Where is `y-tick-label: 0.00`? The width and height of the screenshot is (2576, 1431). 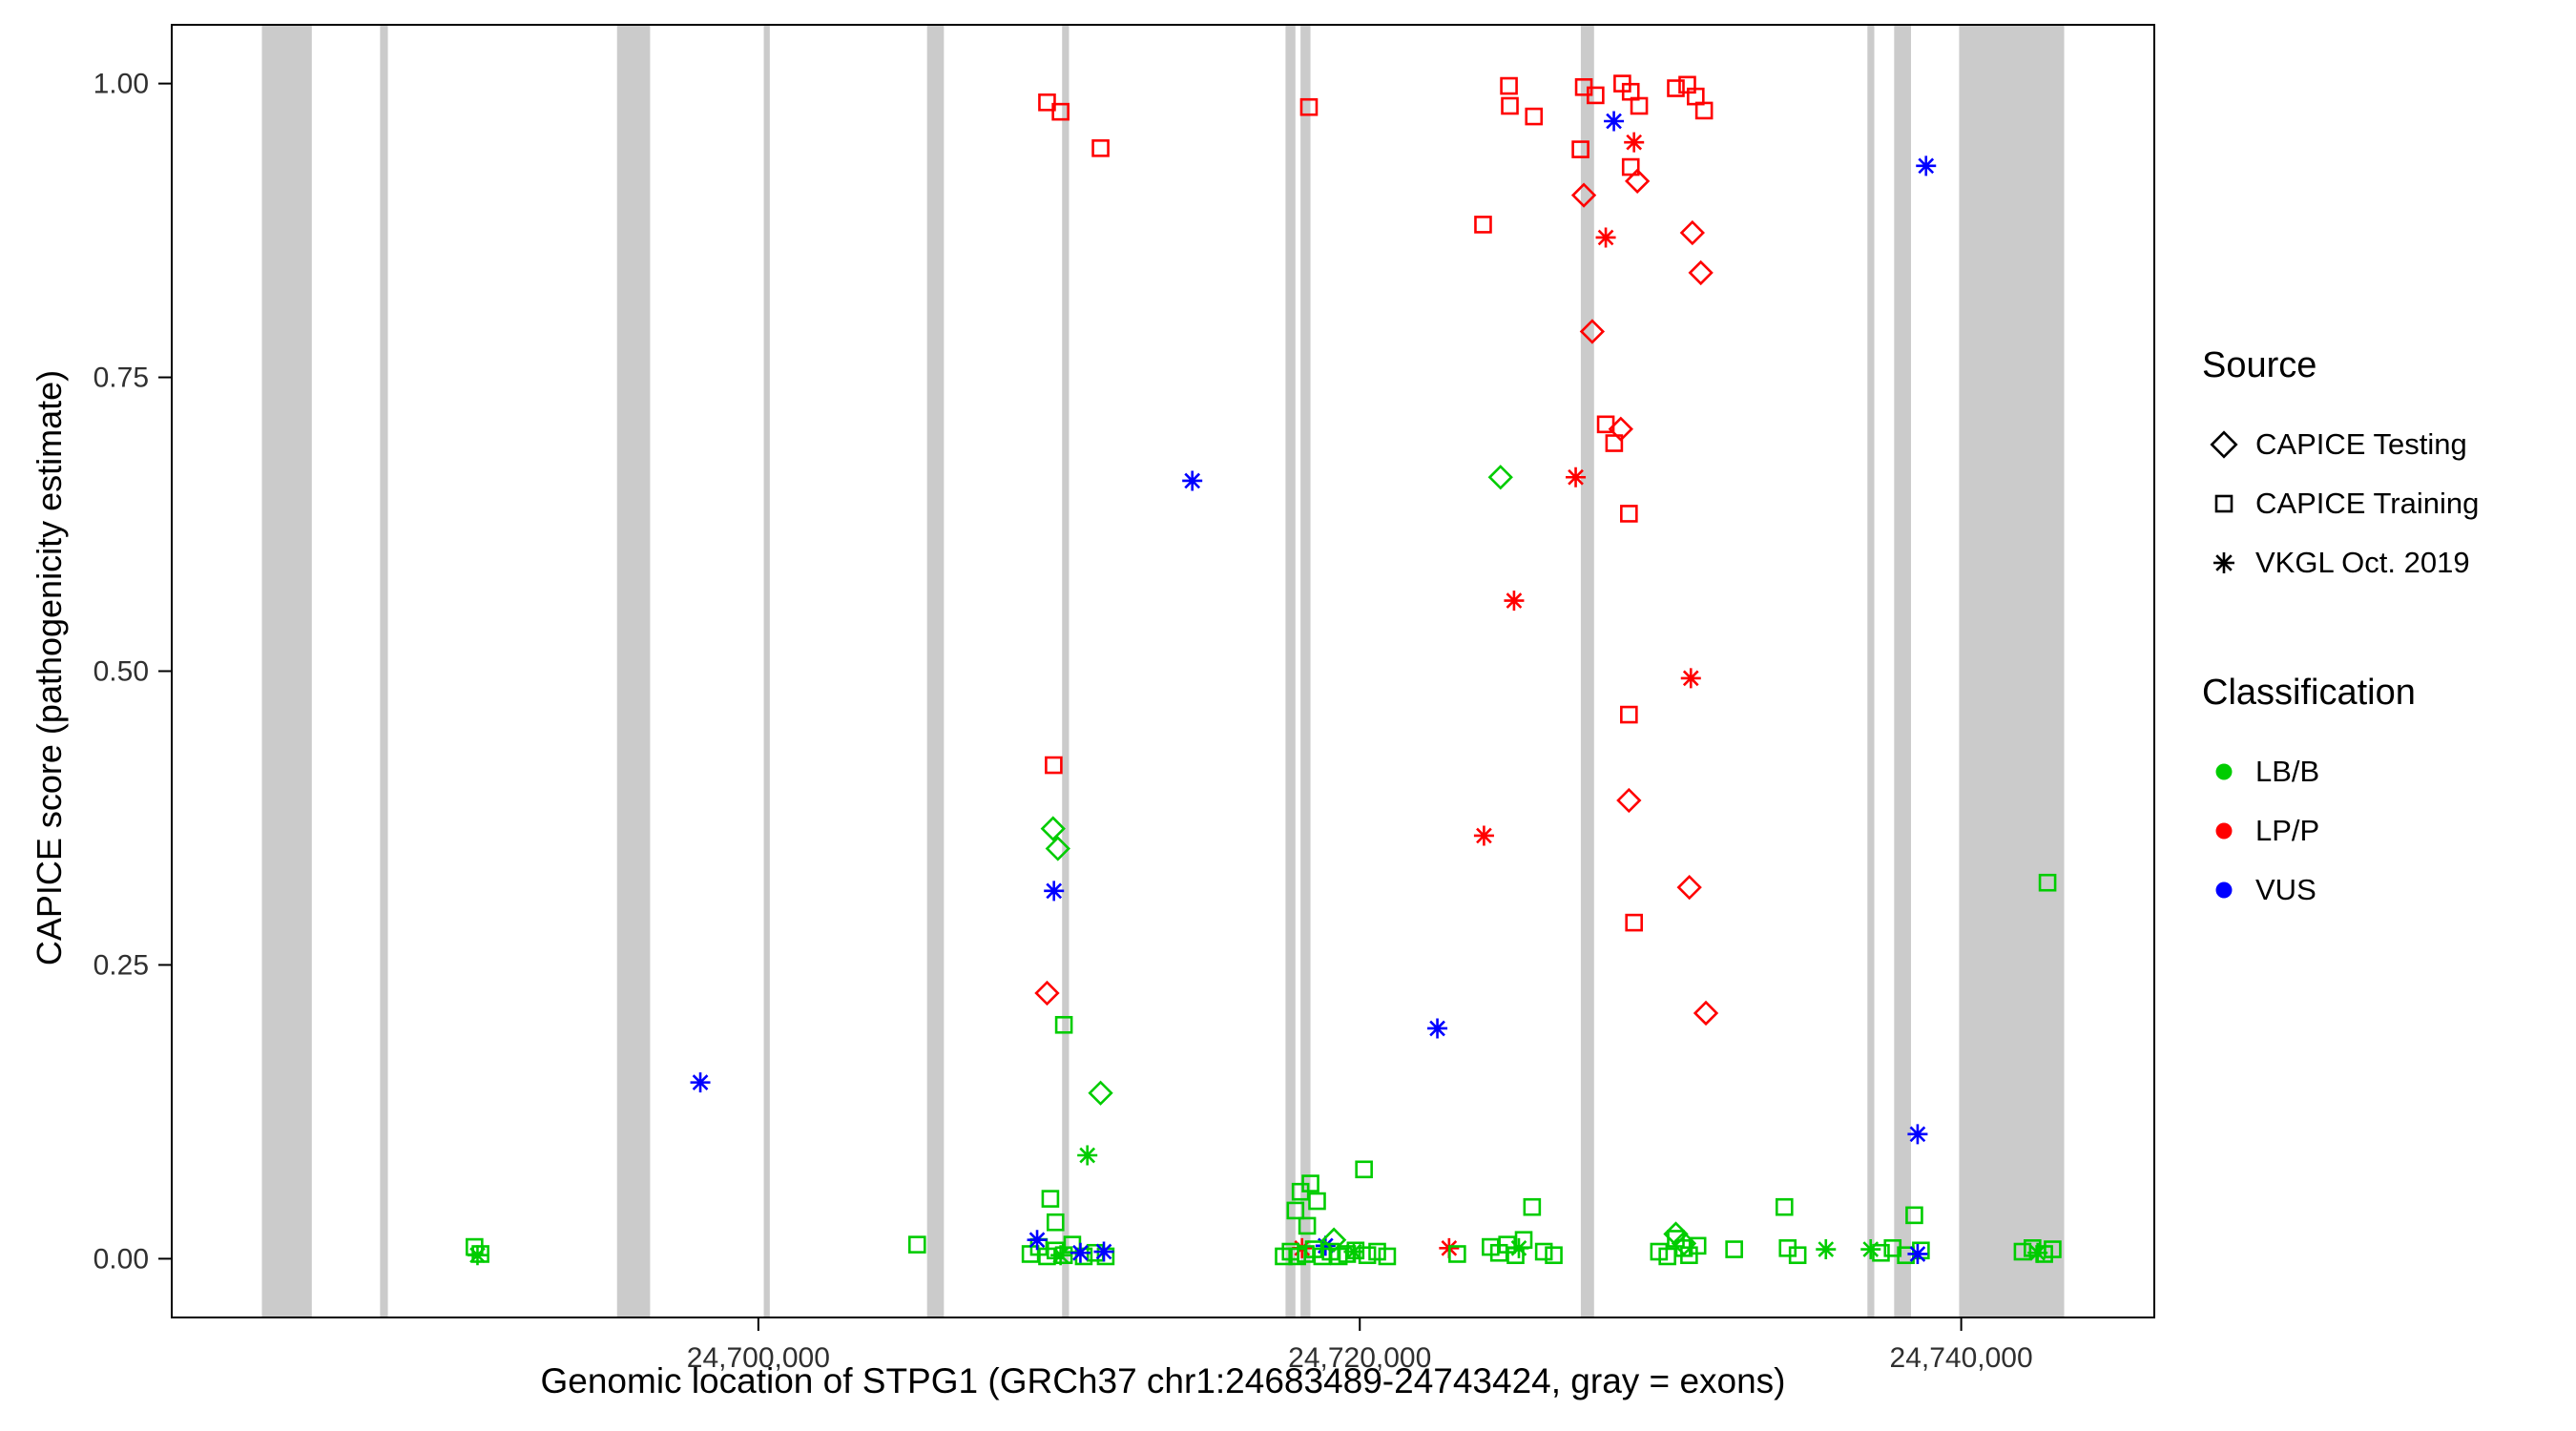 y-tick-label: 0.00 is located at coordinates (121, 1259).